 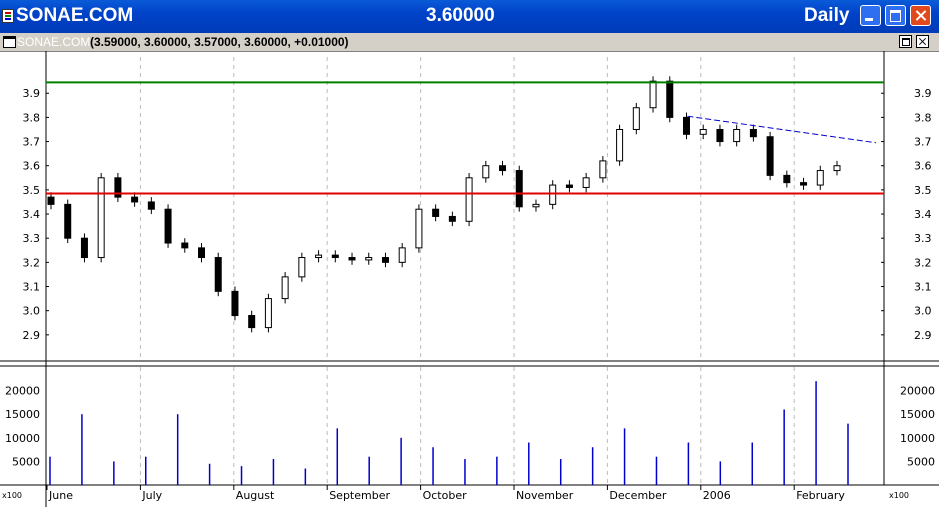 I want to click on minimize-button, so click(x=870, y=15).